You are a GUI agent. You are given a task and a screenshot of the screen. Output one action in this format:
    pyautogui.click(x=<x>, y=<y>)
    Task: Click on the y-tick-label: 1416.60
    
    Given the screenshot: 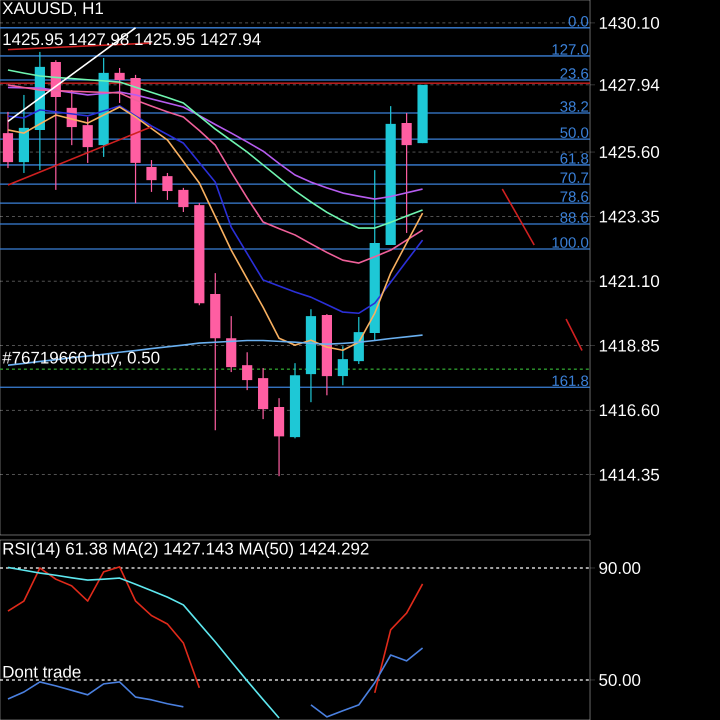 What is the action you would take?
    pyautogui.click(x=630, y=410)
    